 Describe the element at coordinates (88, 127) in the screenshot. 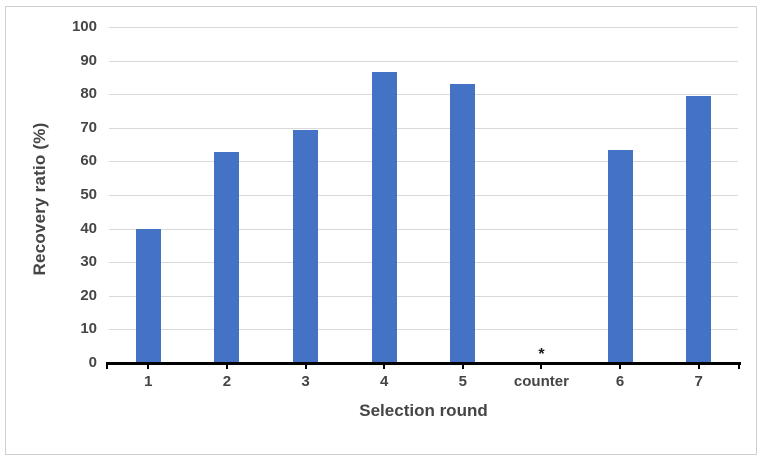

I see `y-tick-label-70: 70` at that location.